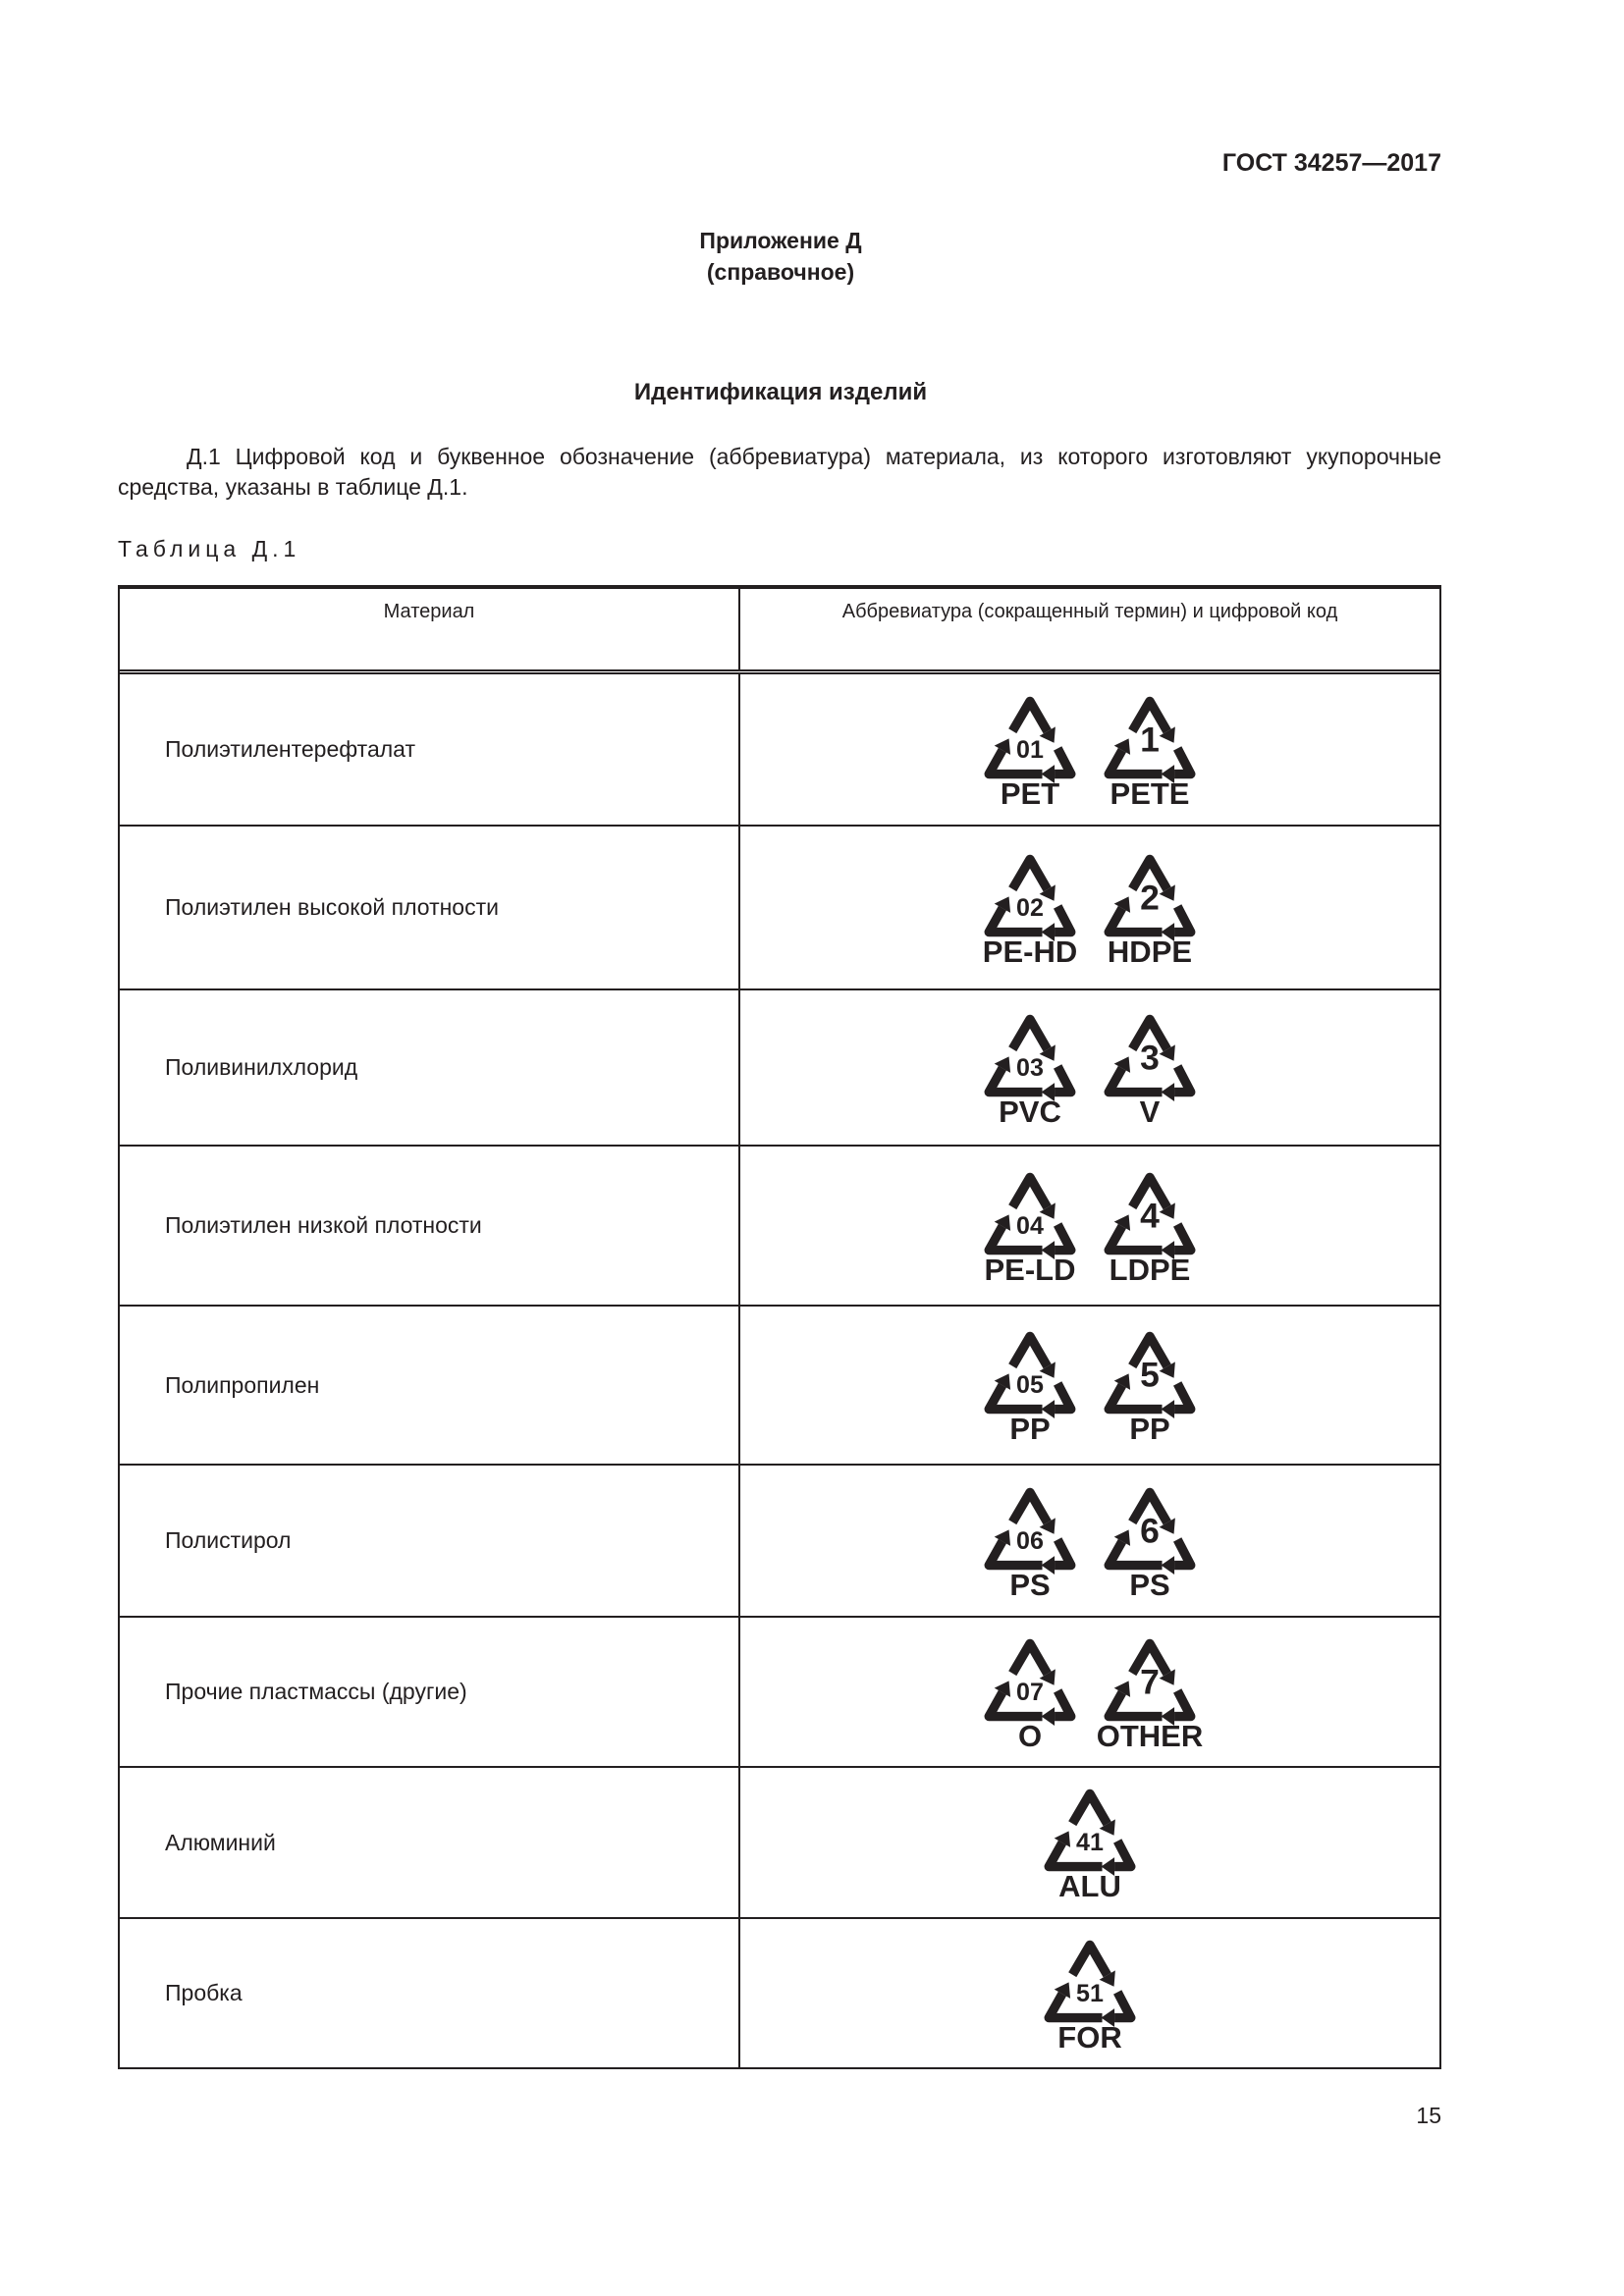 This screenshot has height=2296, width=1624. I want to click on recycling-number: 6, so click(1150, 1530).